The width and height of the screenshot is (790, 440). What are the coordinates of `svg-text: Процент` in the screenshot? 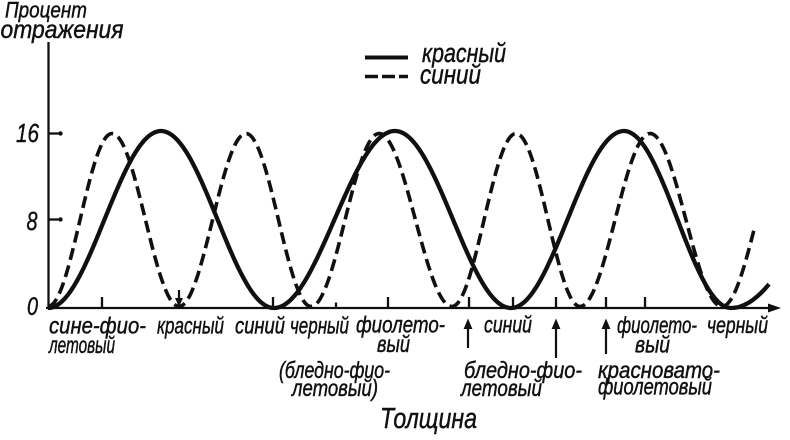 It's located at (46, 11).